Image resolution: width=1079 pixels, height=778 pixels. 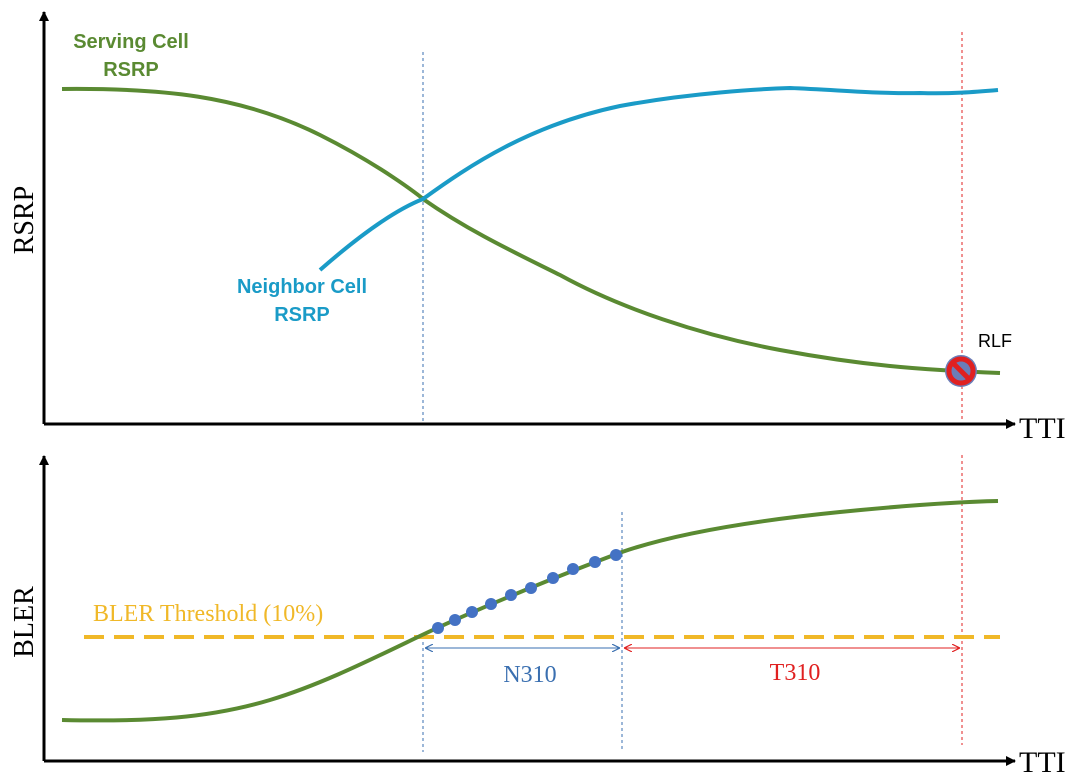 What do you see at coordinates (131, 42) in the screenshot?
I see `serving-cell-label-line1: Serving Cell` at bounding box center [131, 42].